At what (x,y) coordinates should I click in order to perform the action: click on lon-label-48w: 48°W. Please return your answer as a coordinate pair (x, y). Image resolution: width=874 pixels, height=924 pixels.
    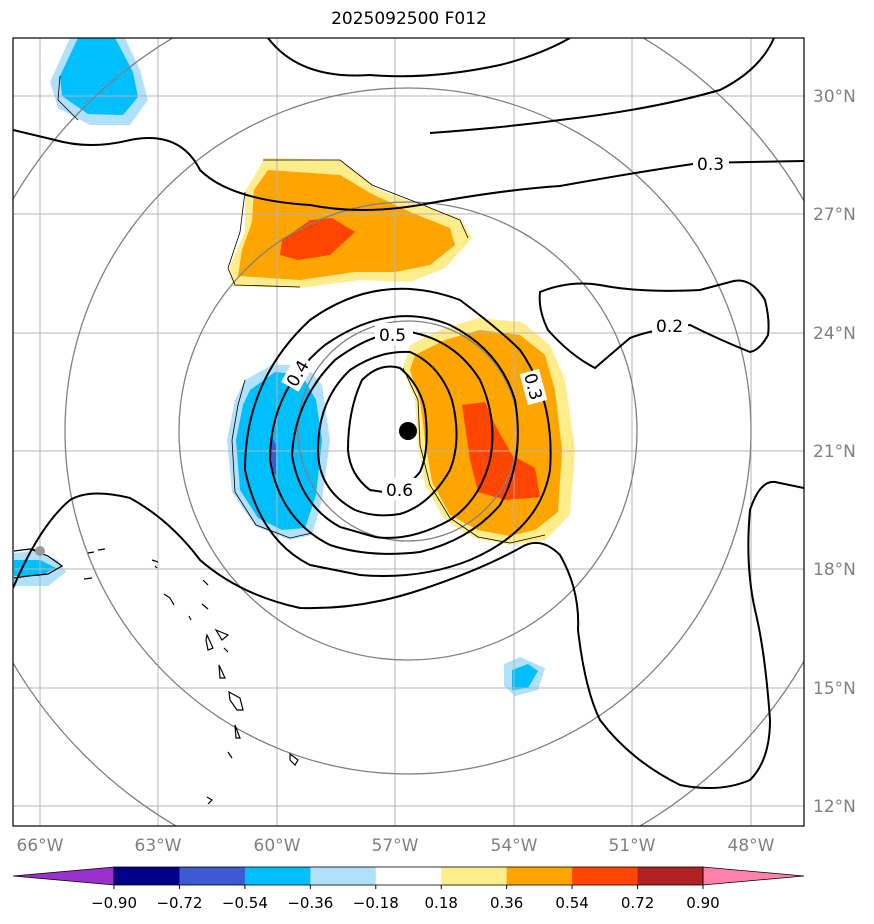
    Looking at the image, I should click on (751, 846).